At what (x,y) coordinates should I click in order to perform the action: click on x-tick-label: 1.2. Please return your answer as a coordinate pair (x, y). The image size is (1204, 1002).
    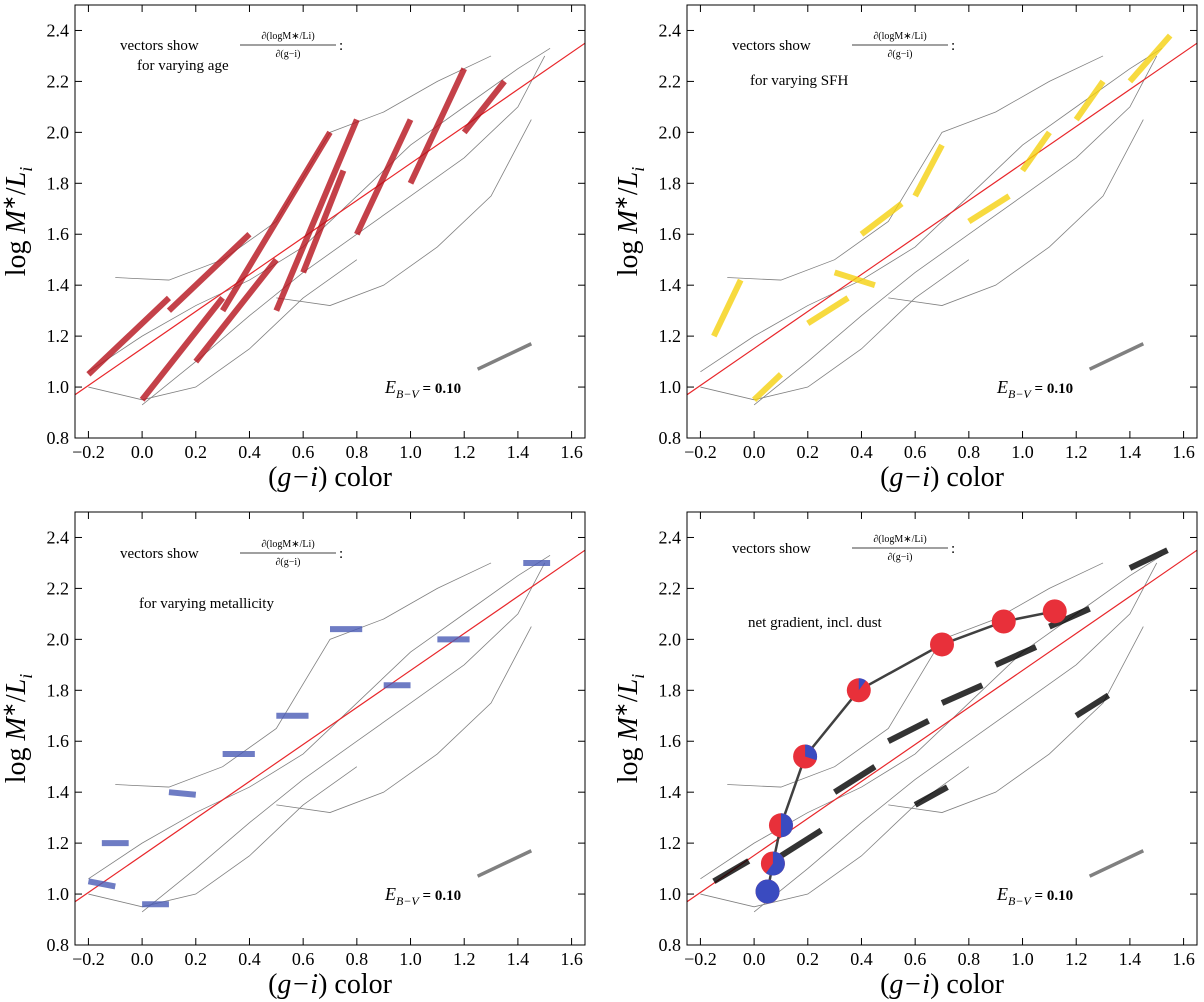
    Looking at the image, I should click on (464, 959).